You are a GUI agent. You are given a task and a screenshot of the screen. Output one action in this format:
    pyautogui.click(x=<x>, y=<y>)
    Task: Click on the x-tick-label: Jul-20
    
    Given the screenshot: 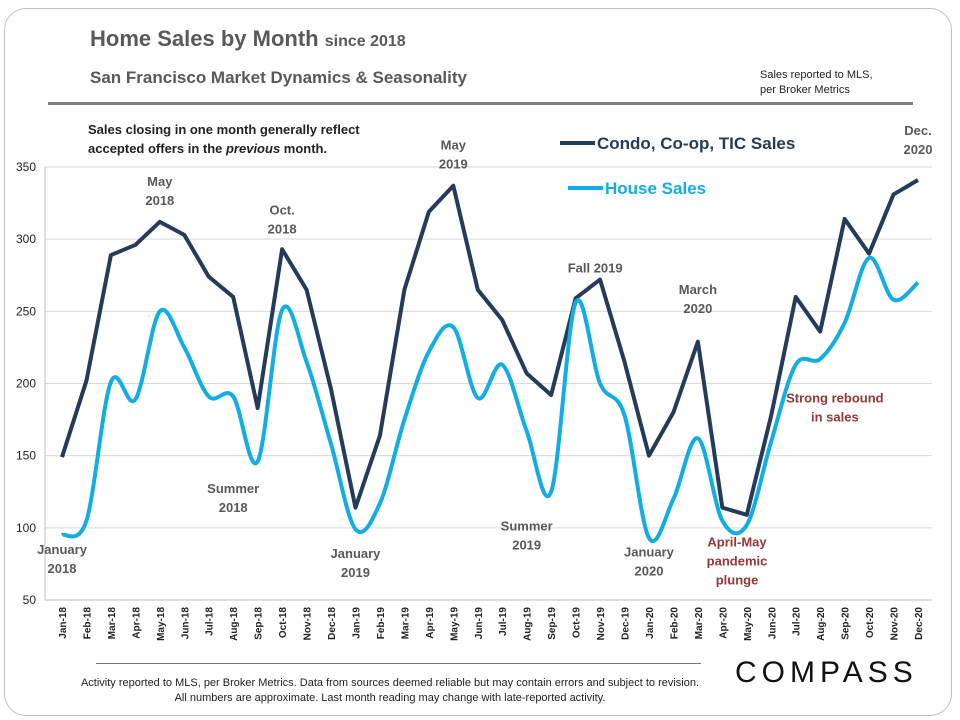 What is the action you would take?
    pyautogui.click(x=797, y=621)
    